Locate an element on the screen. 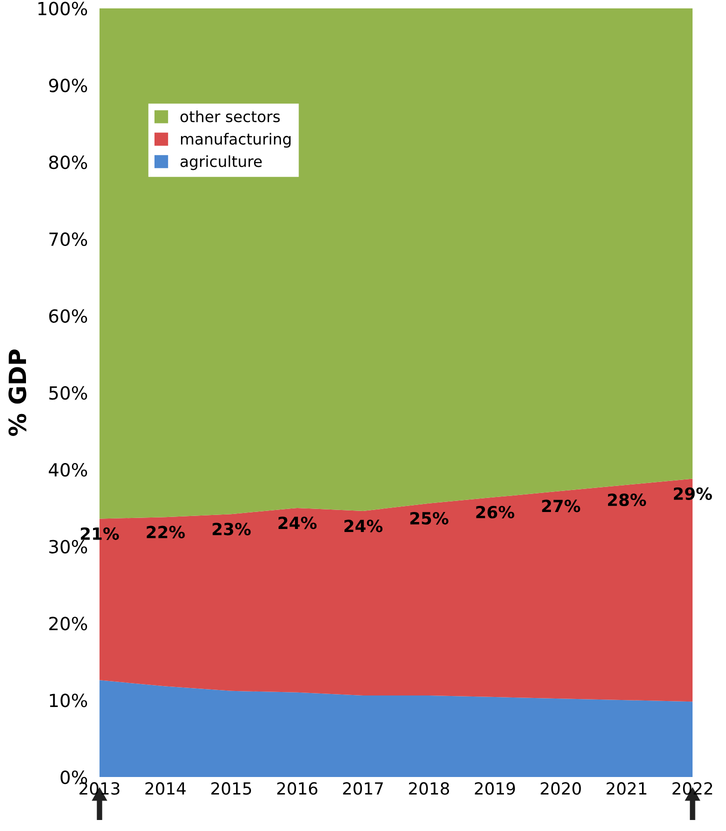 This screenshot has height=831, width=726. x-tick-label: 2020 is located at coordinates (560, 788).